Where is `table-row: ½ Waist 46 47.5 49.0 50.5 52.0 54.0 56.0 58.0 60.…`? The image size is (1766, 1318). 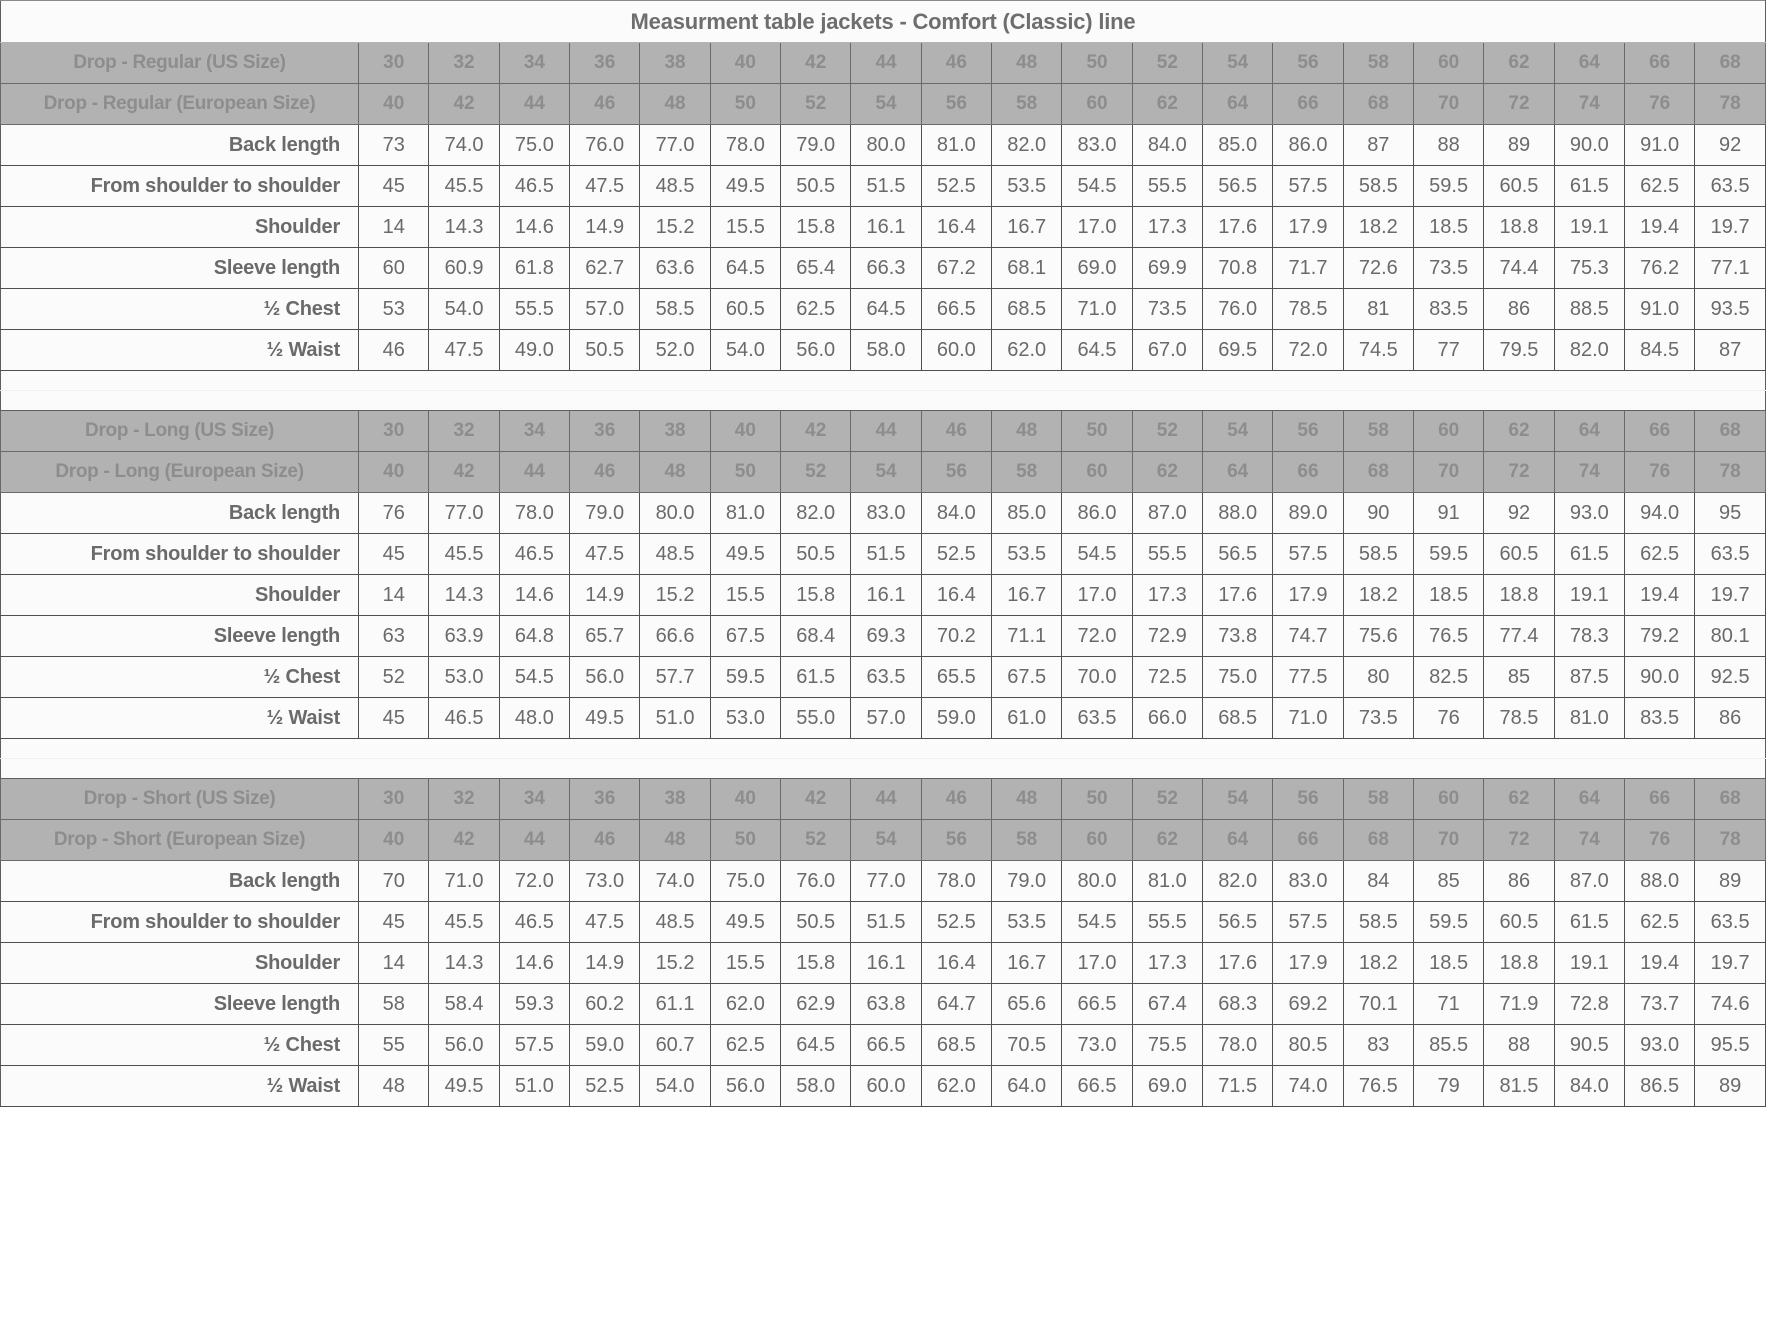
table-row: ½ Waist 46 47.5 49.0 50.5 52.0 54.0 56.0 58.0 60.… is located at coordinates (883, 350).